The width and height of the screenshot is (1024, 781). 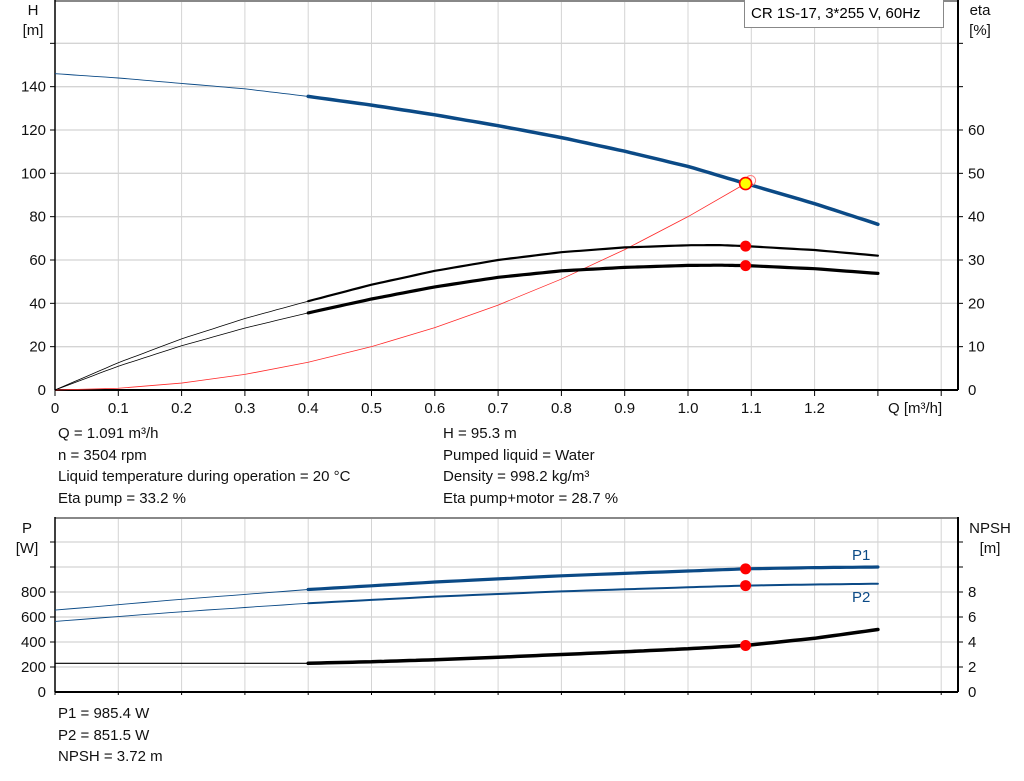 What do you see at coordinates (37, 347) in the screenshot?
I see `y-tick-label: 20` at bounding box center [37, 347].